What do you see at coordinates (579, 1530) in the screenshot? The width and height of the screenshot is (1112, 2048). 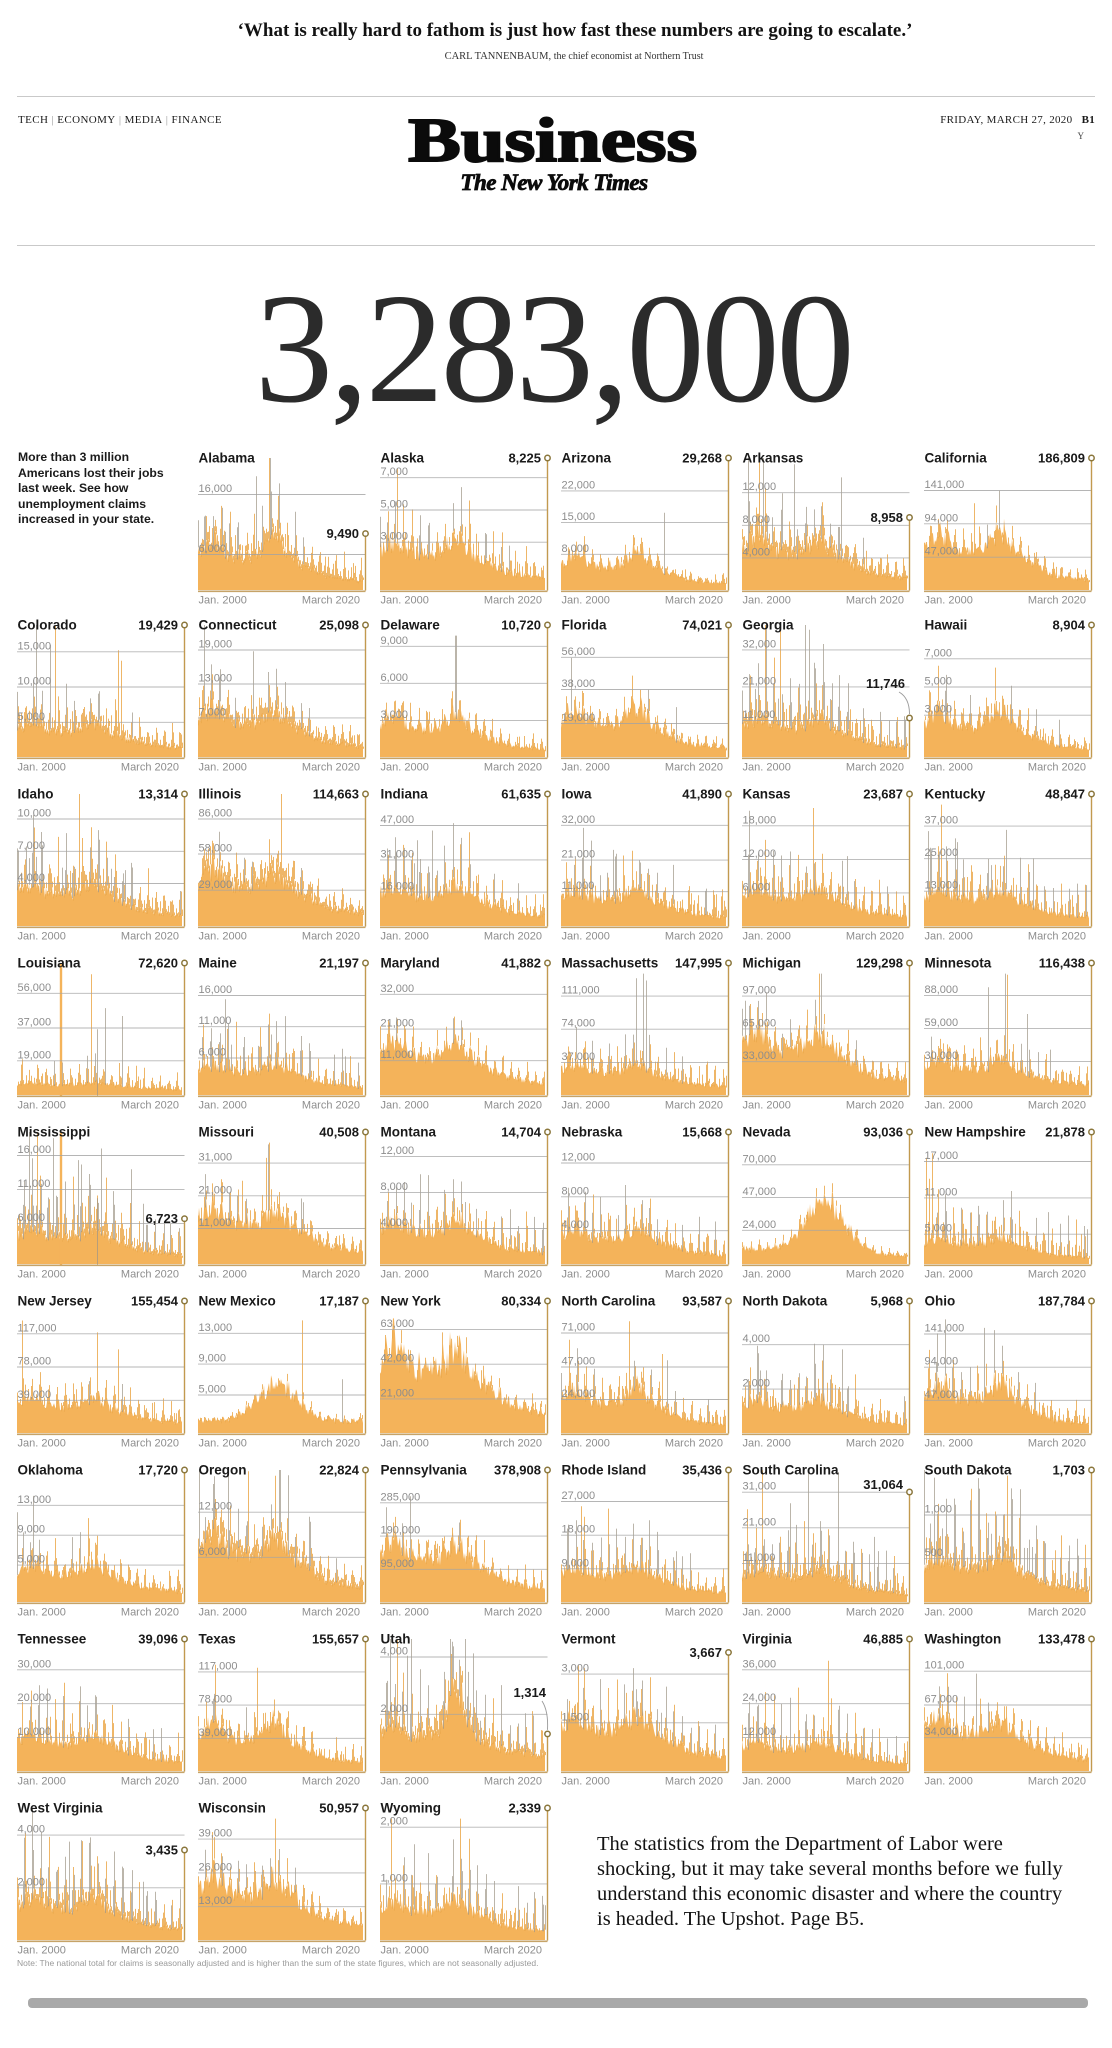 I see `svg-text: 18,000` at bounding box center [579, 1530].